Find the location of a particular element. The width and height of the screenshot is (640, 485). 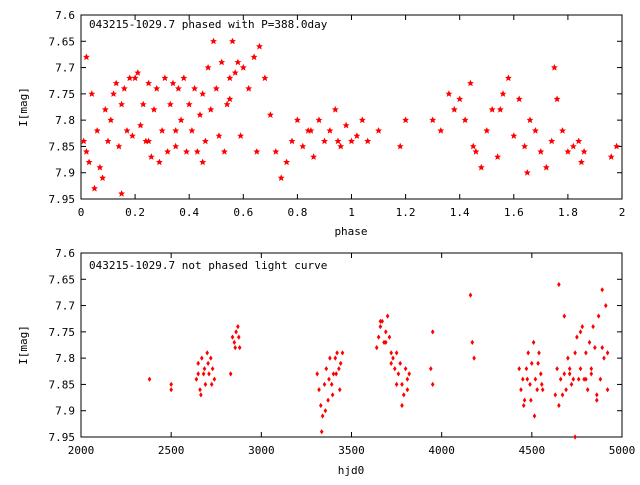

x-tick-label: 1 is located at coordinates (351, 212).